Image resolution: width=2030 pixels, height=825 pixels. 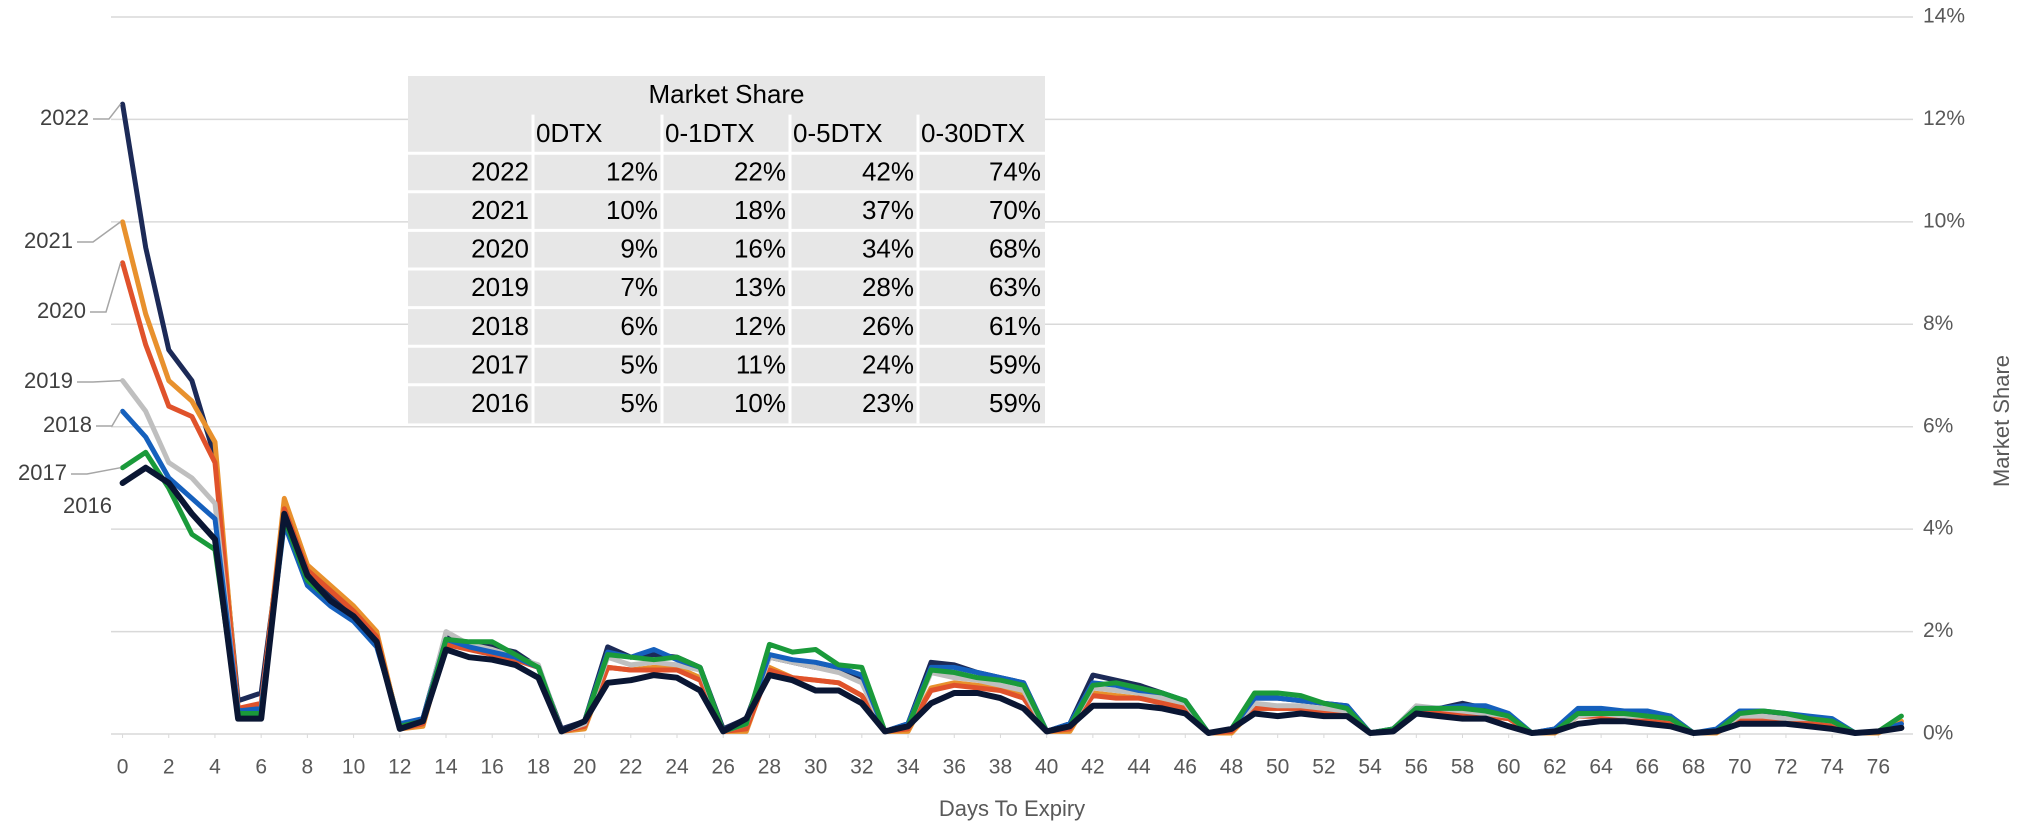 What do you see at coordinates (500, 326) in the screenshot?
I see `table-row-label: 2018` at bounding box center [500, 326].